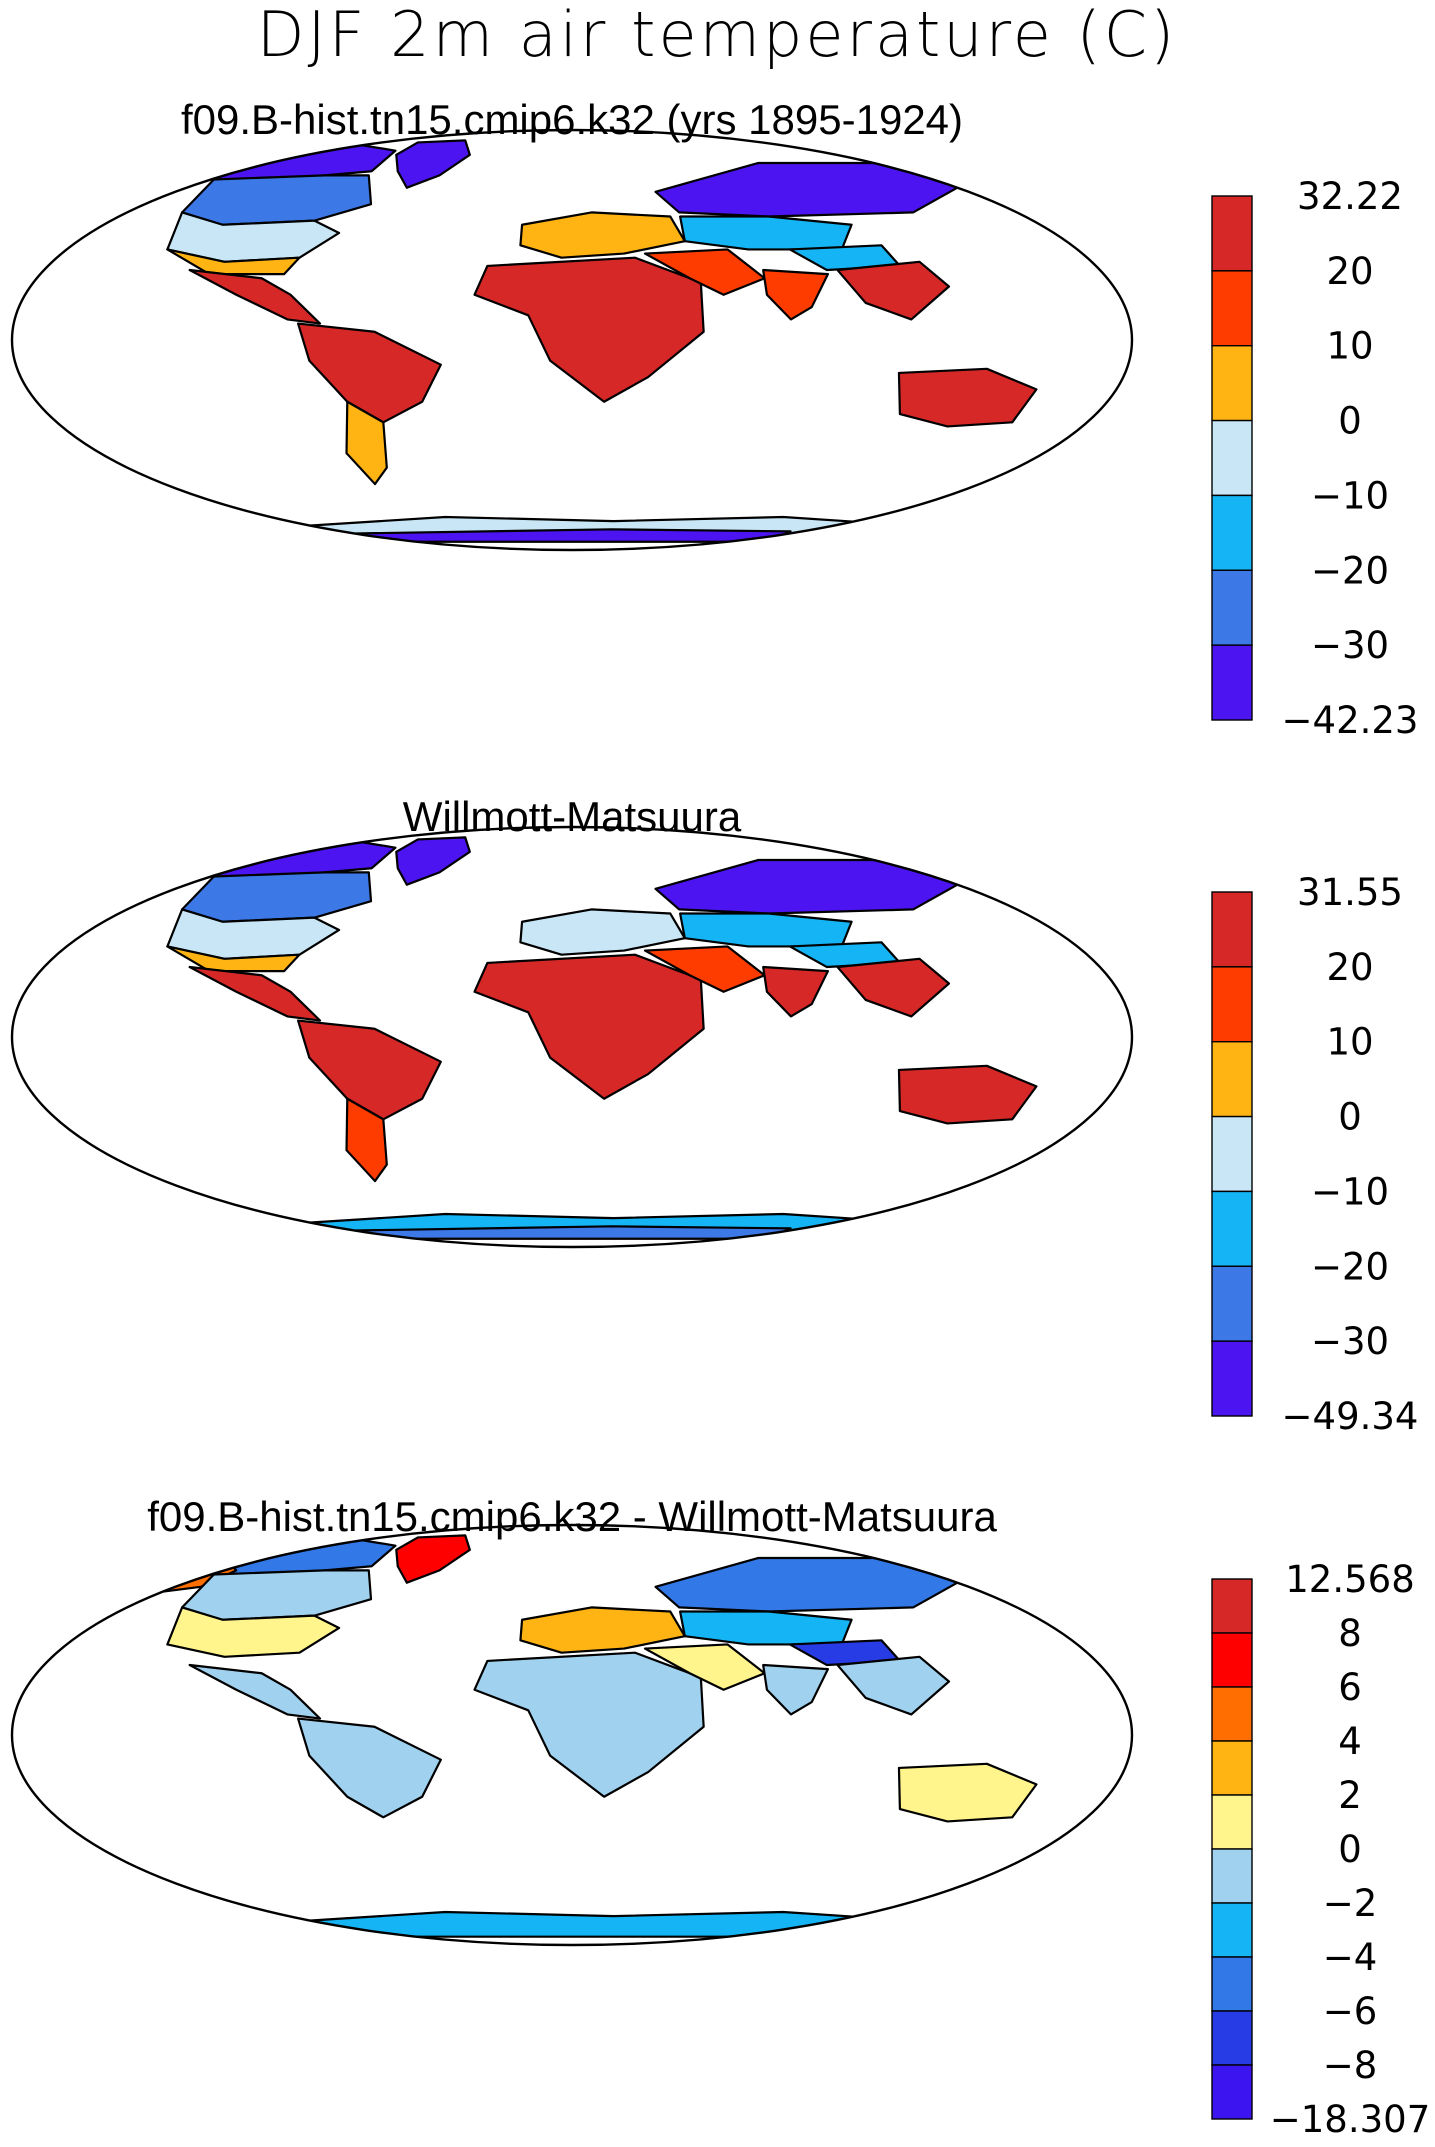 This screenshot has height=2147, width=1435. Describe the element at coordinates (1350, 2119) in the screenshot. I see `colorbar-label: −18.307` at that location.